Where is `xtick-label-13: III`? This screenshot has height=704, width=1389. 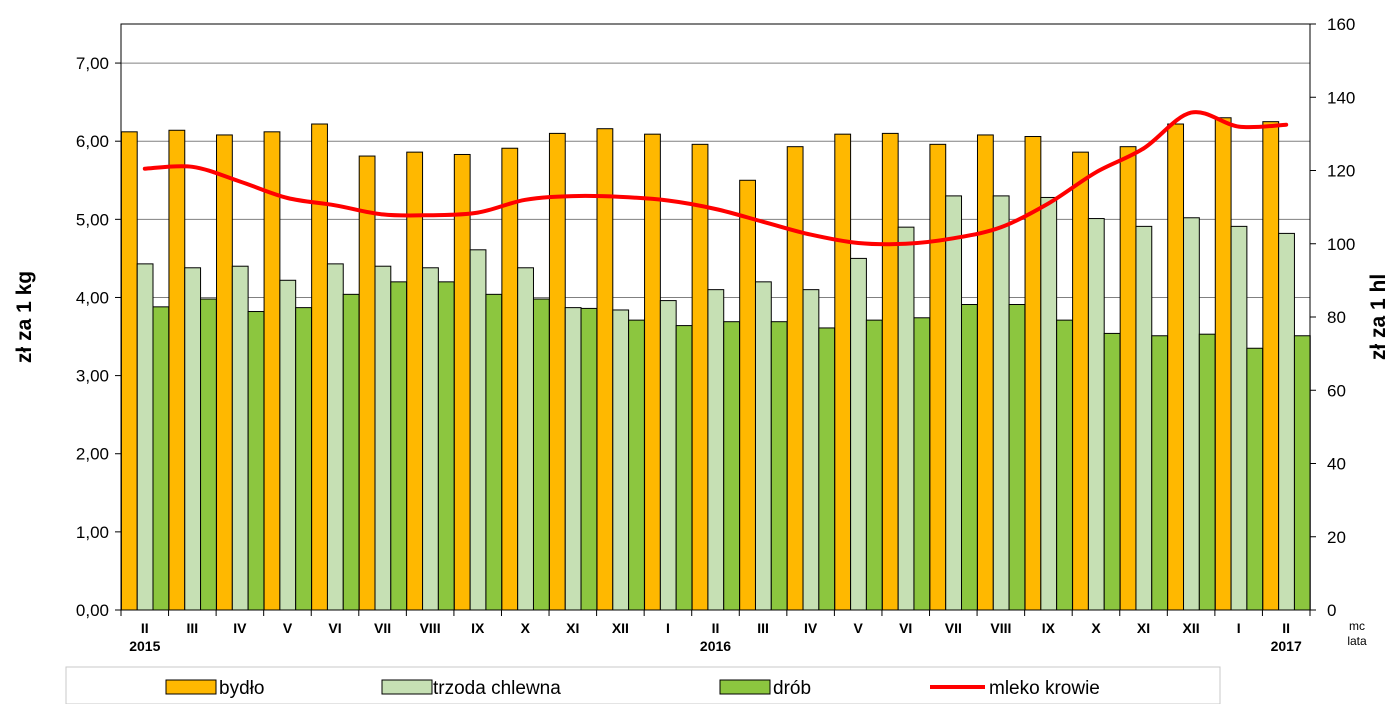
xtick-label-13: III is located at coordinates (763, 628).